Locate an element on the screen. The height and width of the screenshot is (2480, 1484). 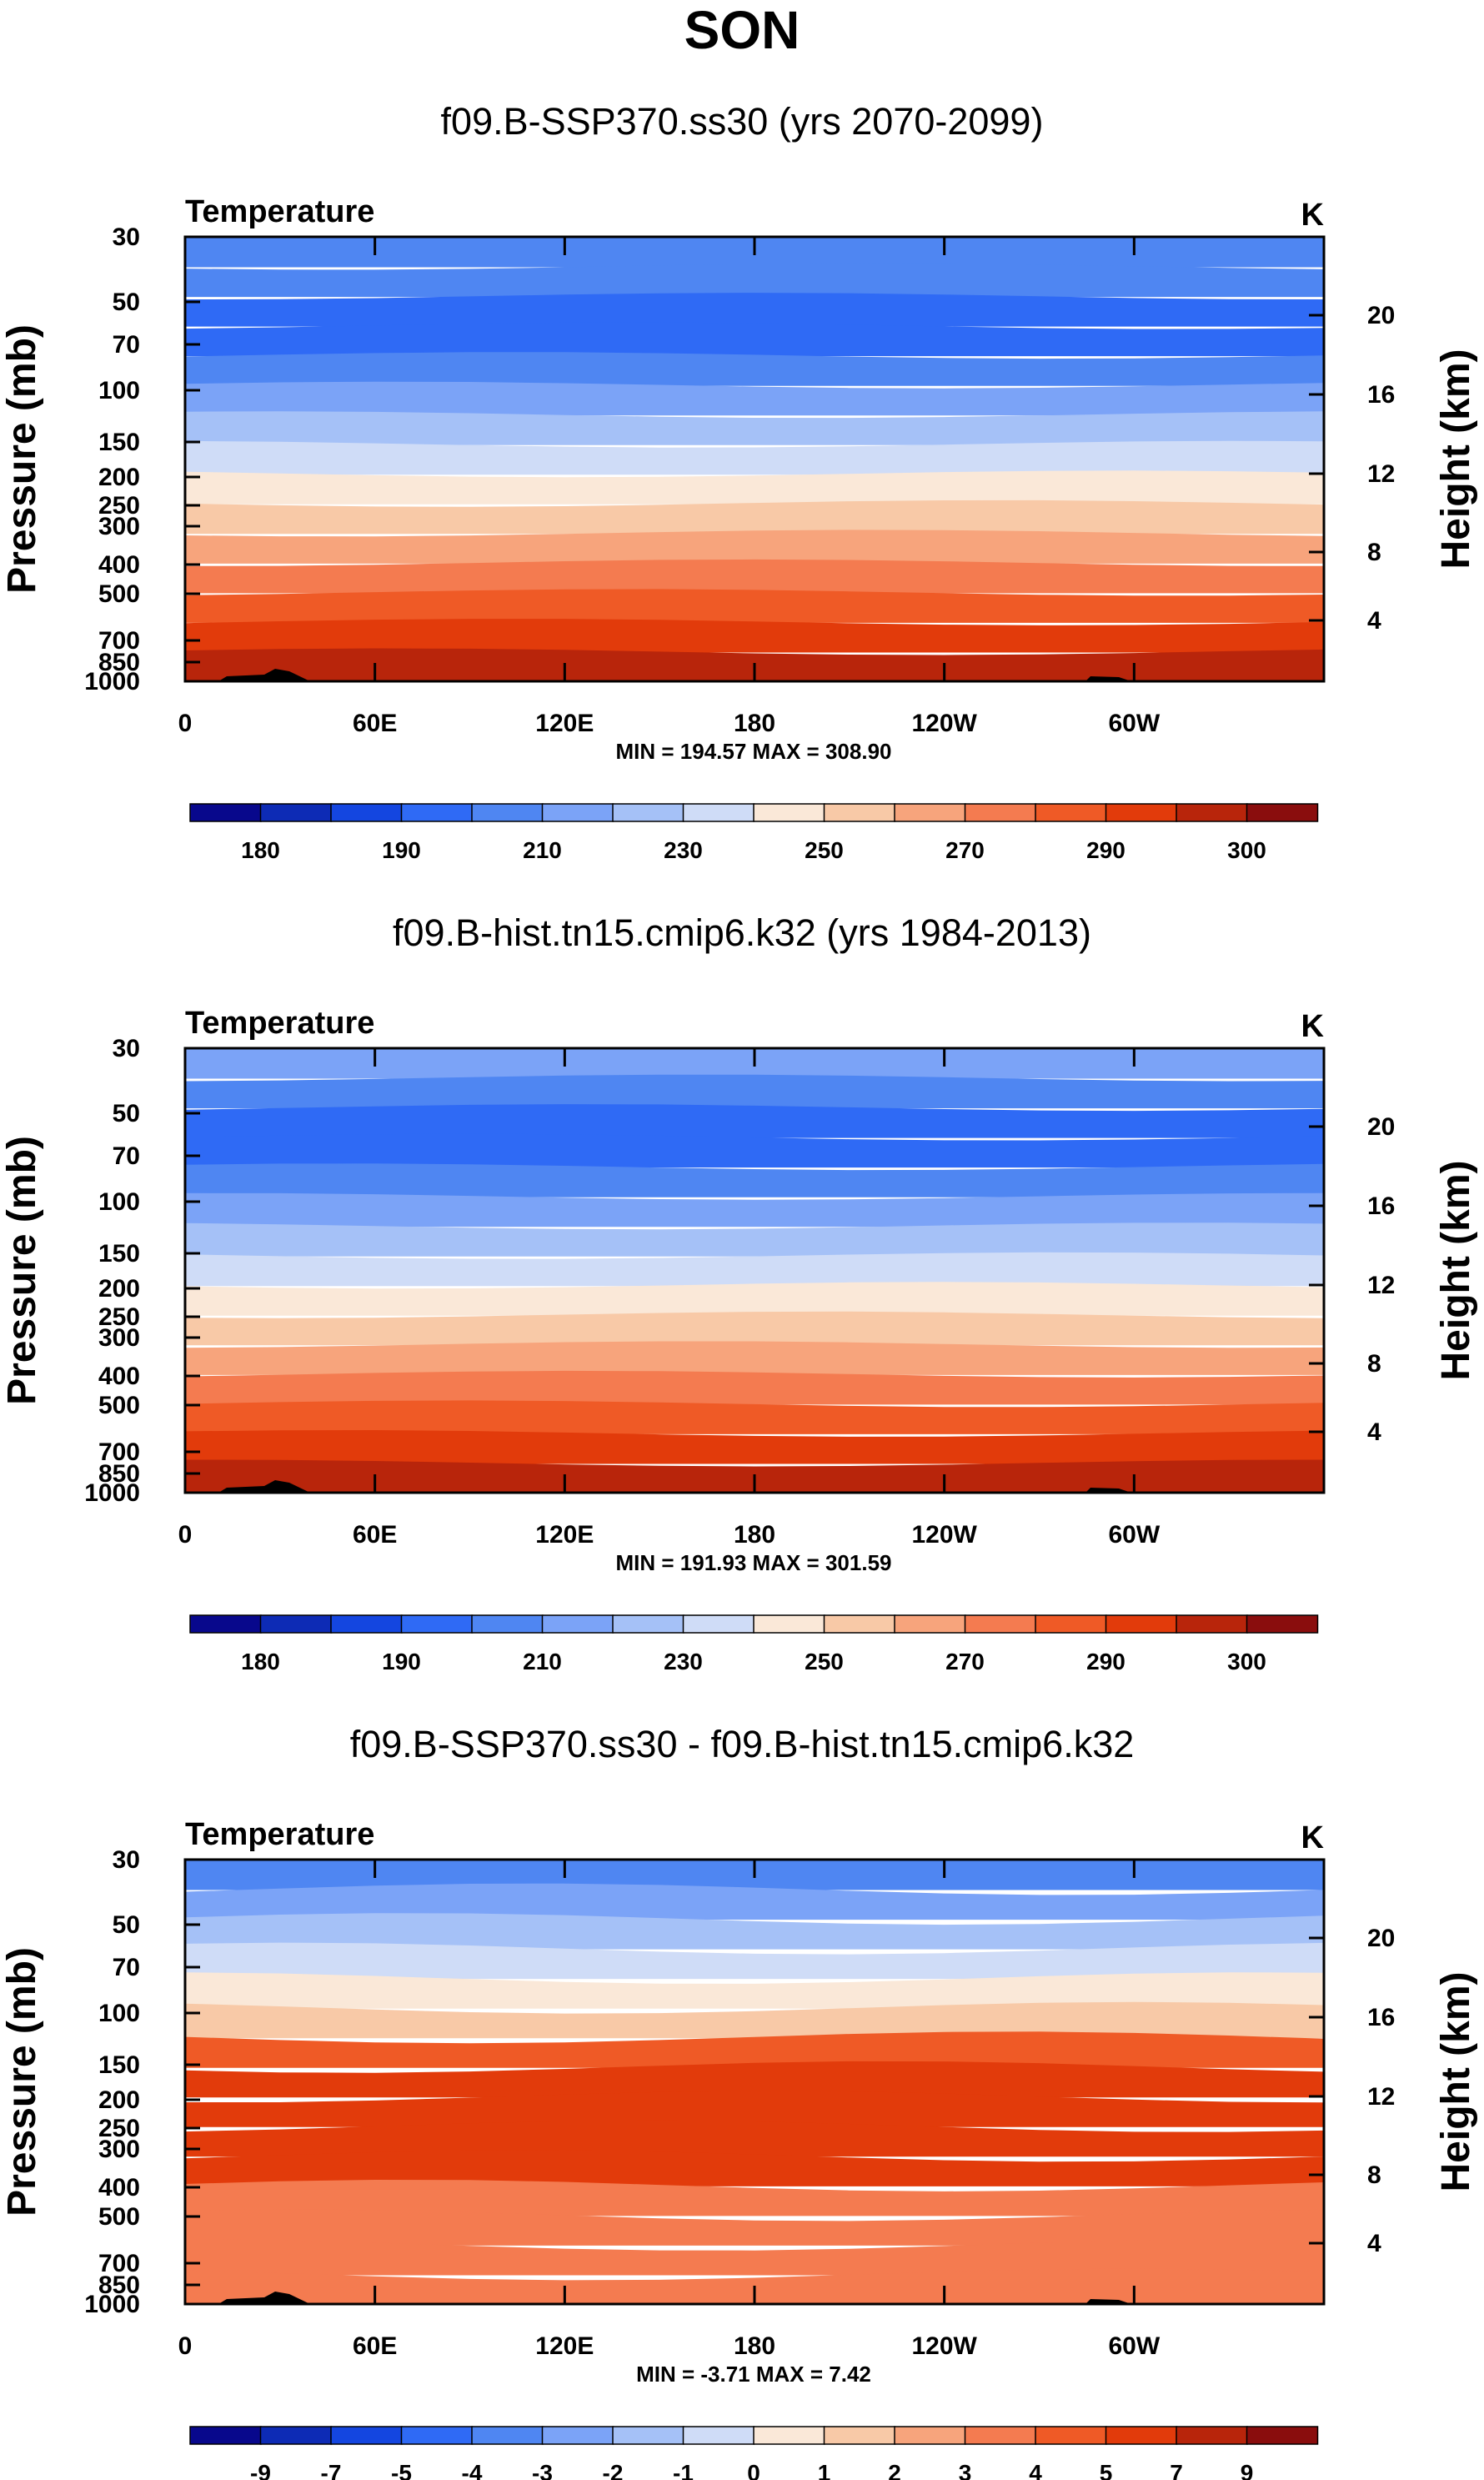
colorbar-label: -1 is located at coordinates (683, 2470).